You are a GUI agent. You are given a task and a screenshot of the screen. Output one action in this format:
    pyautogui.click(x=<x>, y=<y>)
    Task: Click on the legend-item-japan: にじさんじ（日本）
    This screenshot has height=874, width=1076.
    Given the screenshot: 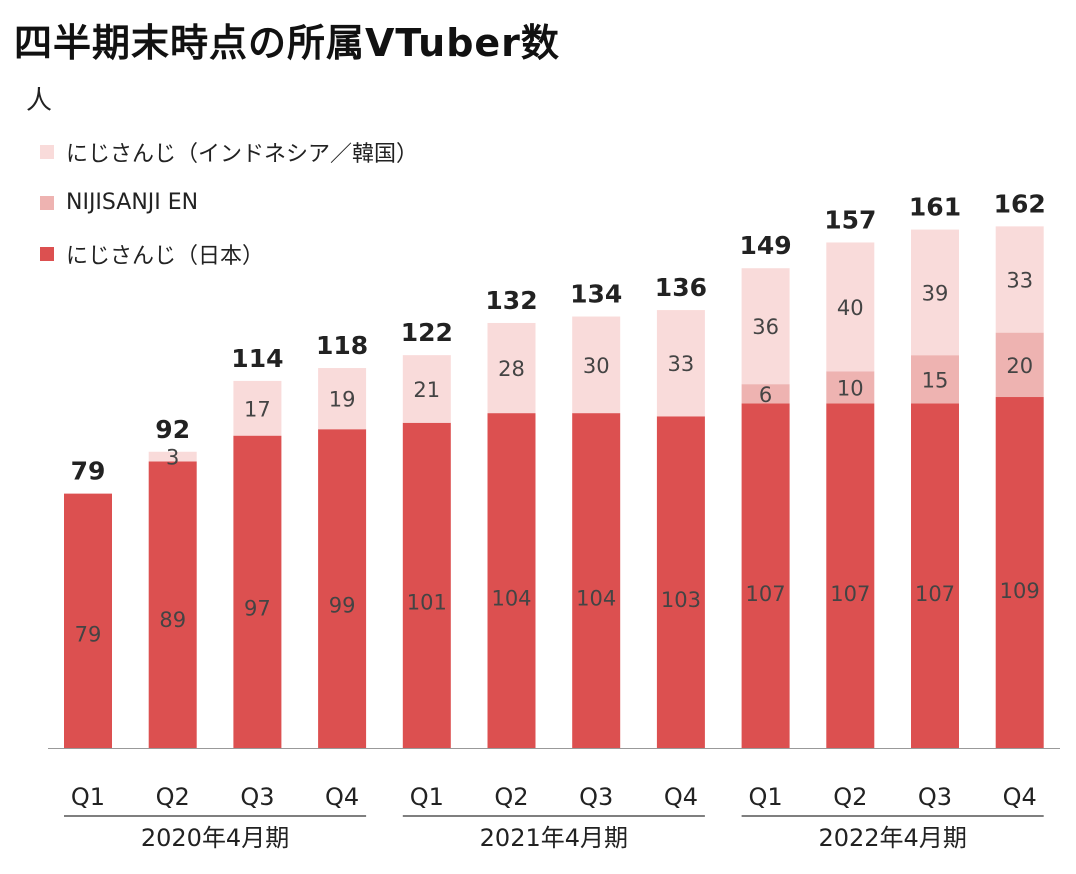 What is the action you would take?
    pyautogui.click(x=229, y=254)
    